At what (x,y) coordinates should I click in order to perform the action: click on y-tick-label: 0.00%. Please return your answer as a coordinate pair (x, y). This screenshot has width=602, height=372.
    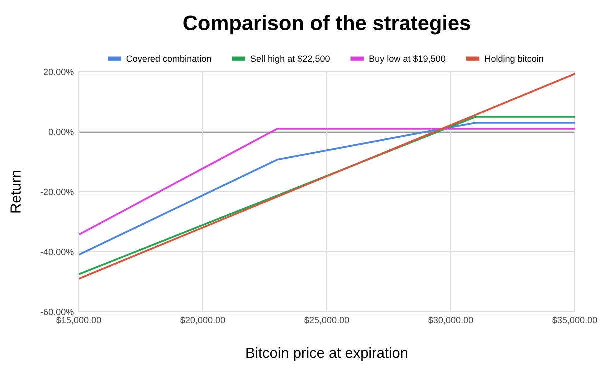
    Looking at the image, I should click on (61, 132).